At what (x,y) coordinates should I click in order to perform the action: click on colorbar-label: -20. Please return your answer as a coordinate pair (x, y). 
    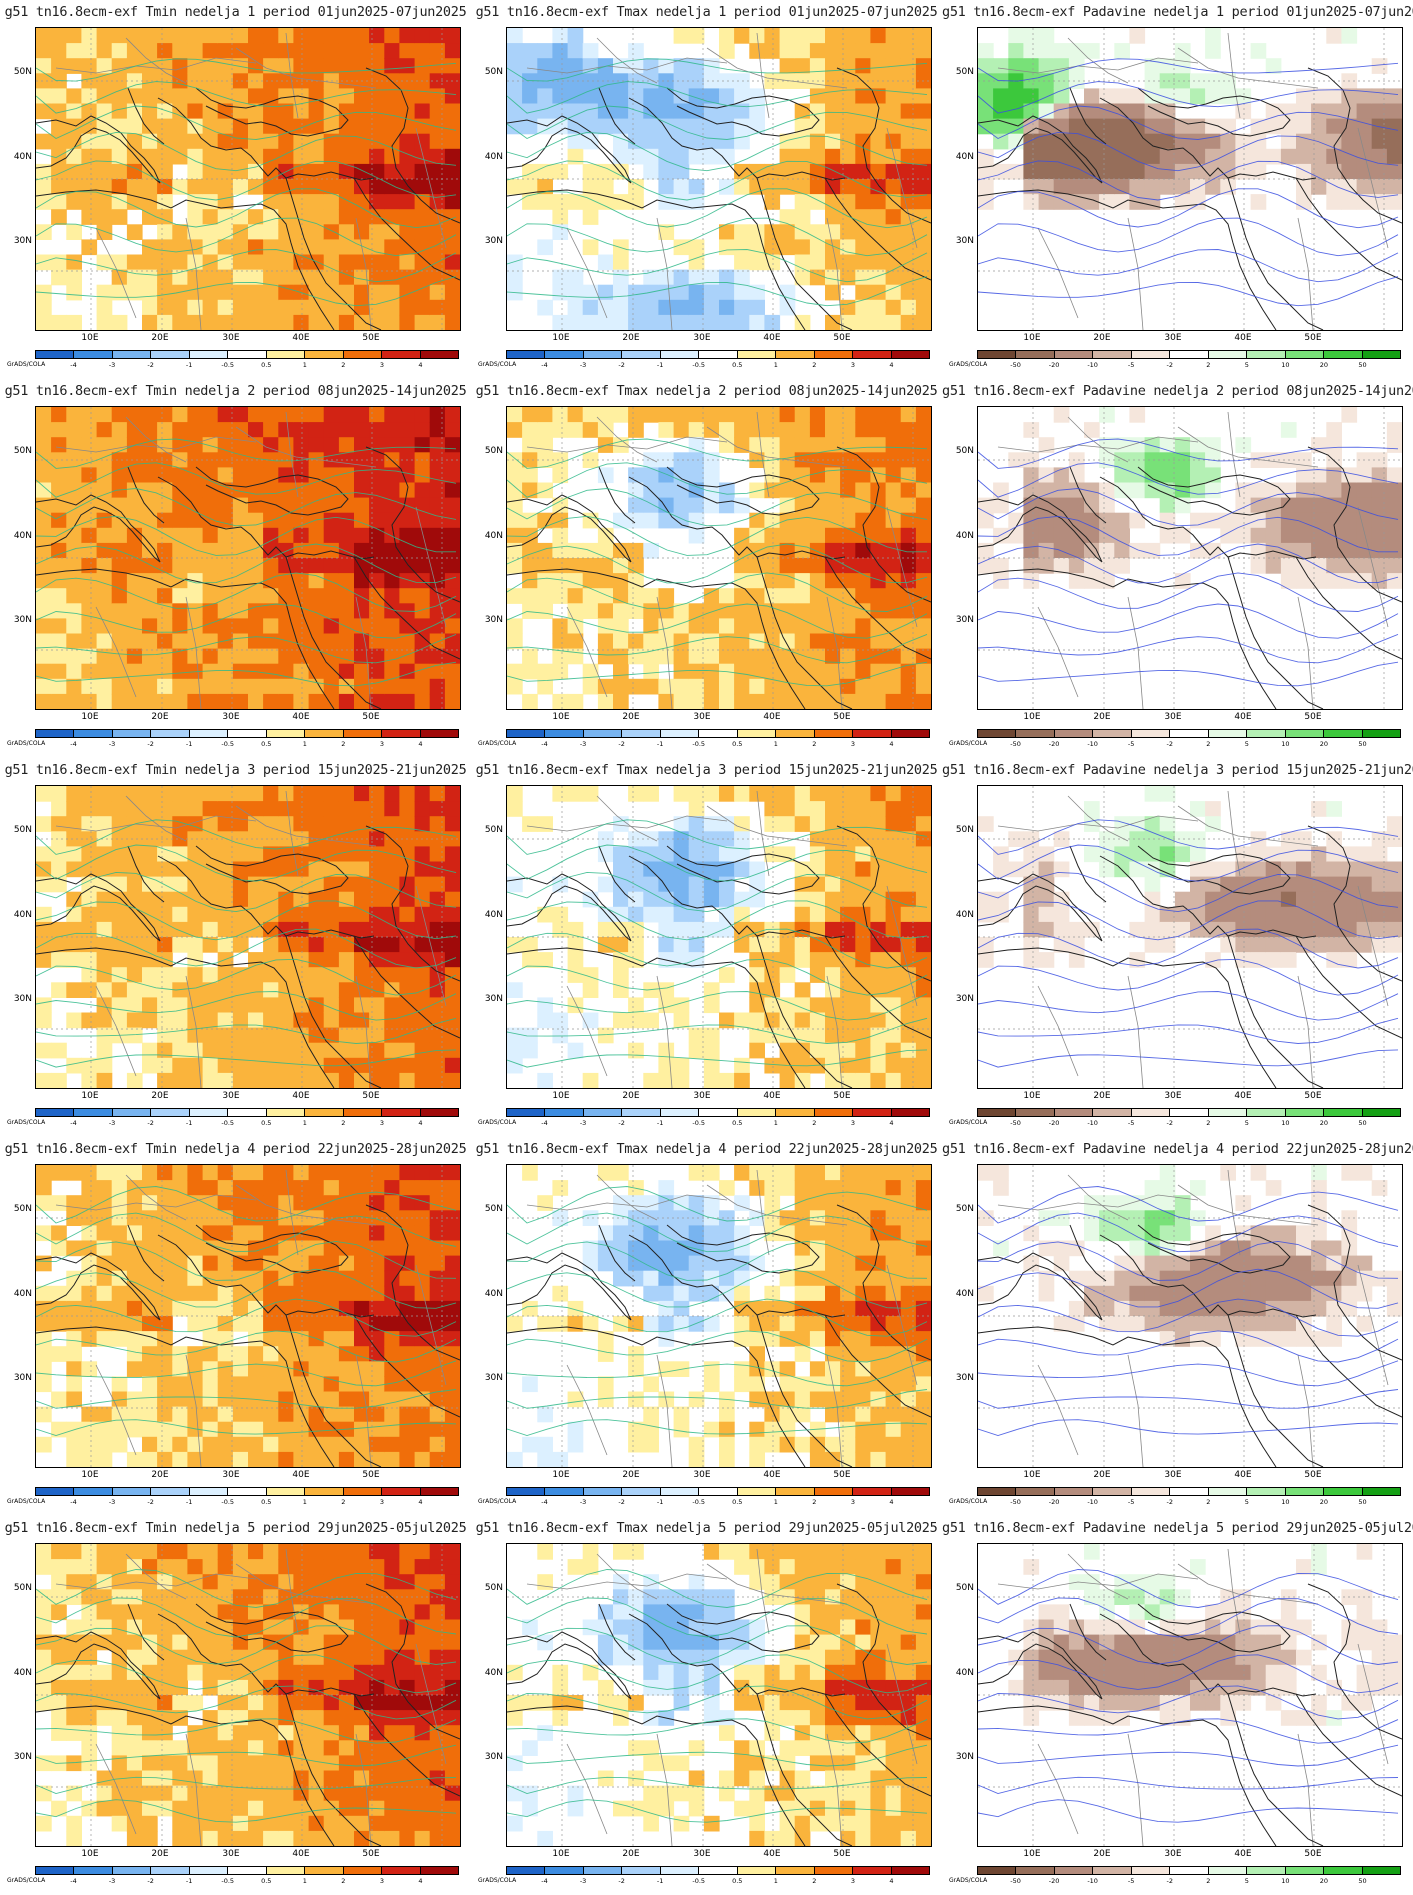
    Looking at the image, I should click on (1054, 365).